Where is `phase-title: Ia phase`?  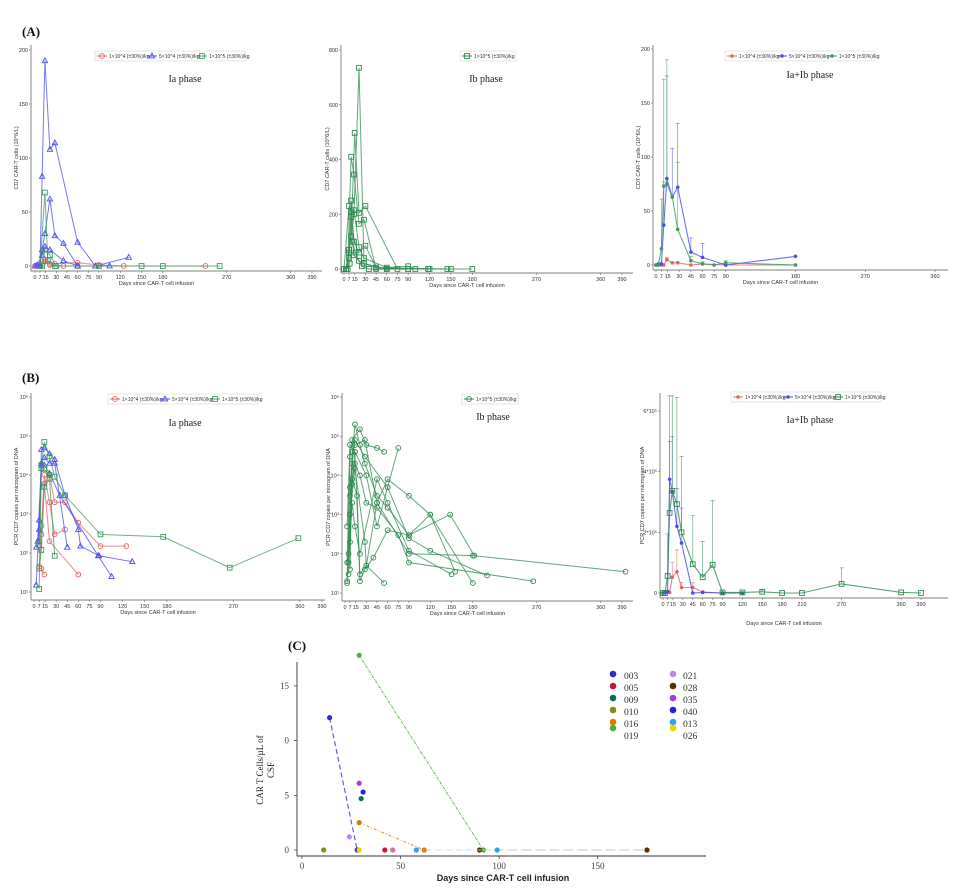 phase-title: Ia phase is located at coordinates (185, 423).